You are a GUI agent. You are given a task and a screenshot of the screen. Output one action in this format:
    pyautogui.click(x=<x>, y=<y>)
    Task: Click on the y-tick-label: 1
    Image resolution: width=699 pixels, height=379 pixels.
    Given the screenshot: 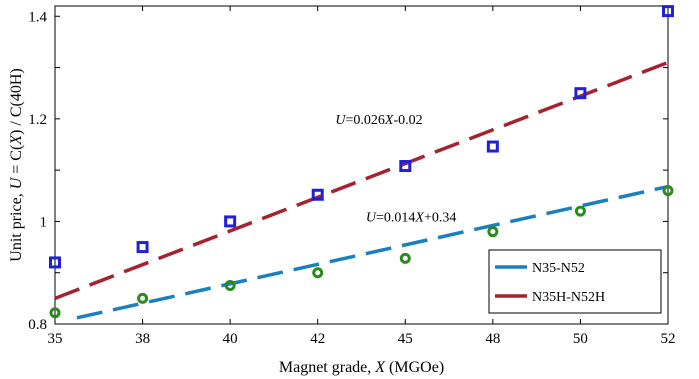 What is the action you would take?
    pyautogui.click(x=44, y=222)
    